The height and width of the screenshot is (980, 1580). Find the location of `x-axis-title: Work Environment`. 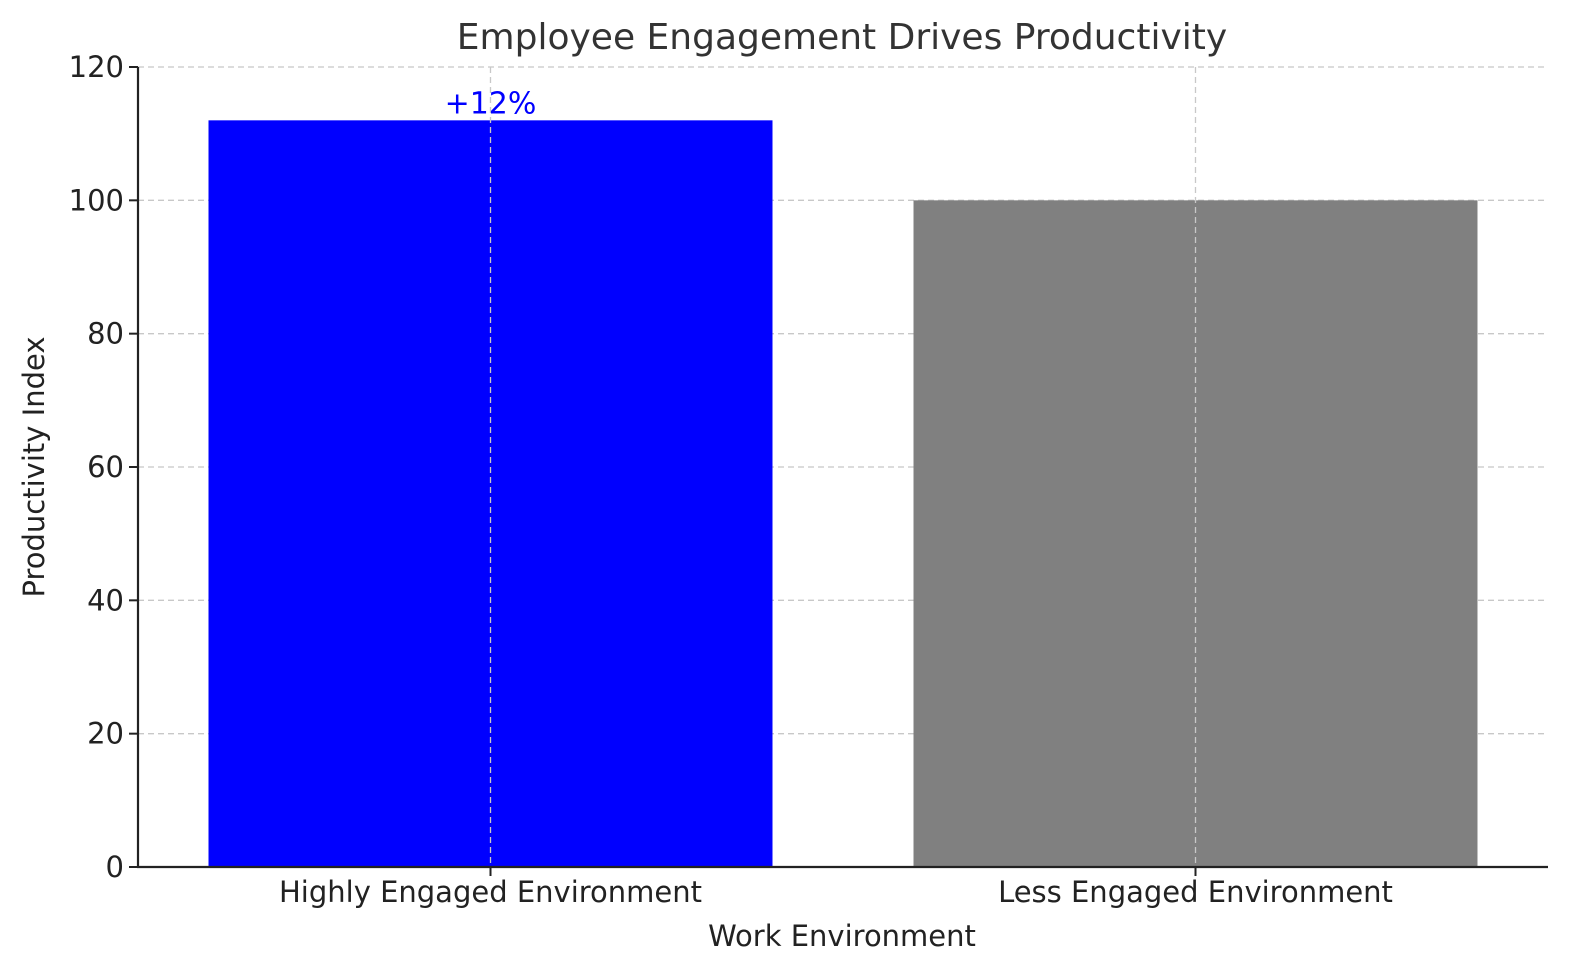

x-axis-title: Work Environment is located at coordinates (842, 936).